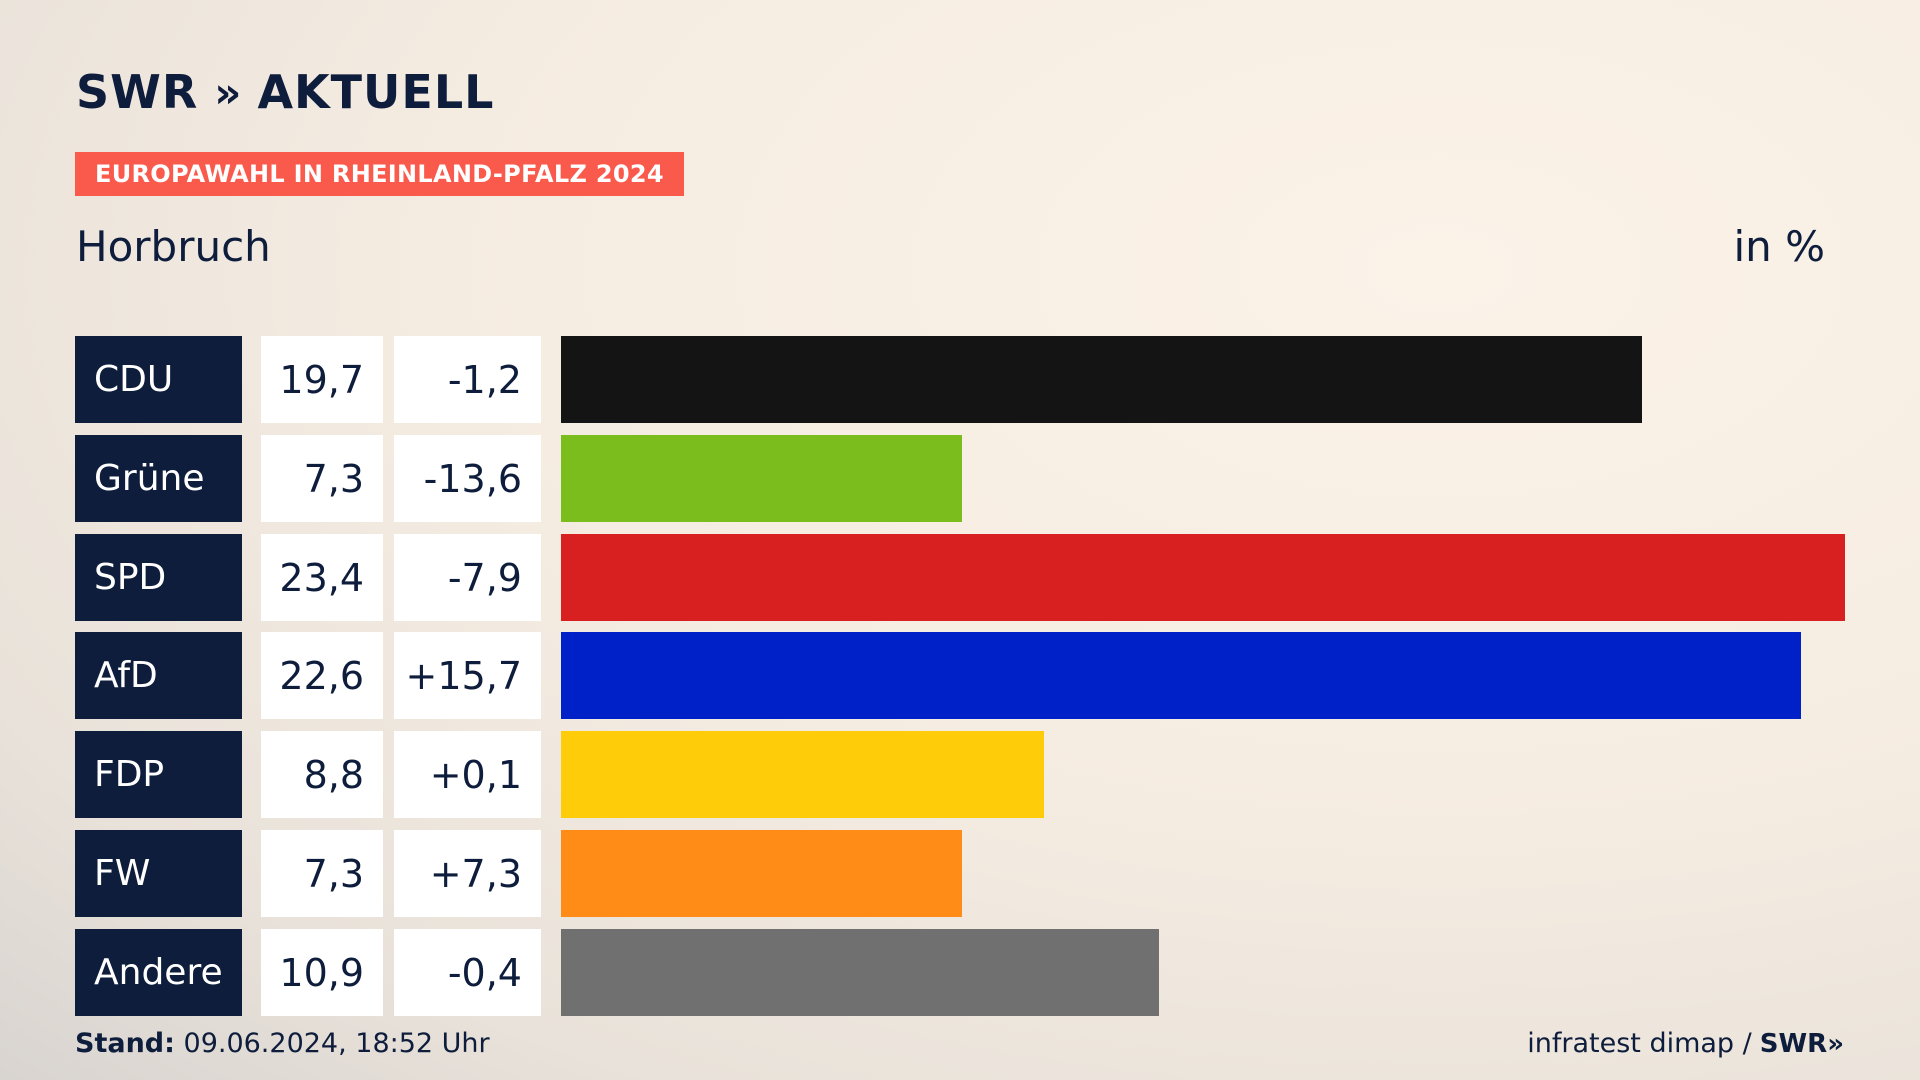  I want to click on logo-aktuell-text: AKTUELL, so click(376, 92).